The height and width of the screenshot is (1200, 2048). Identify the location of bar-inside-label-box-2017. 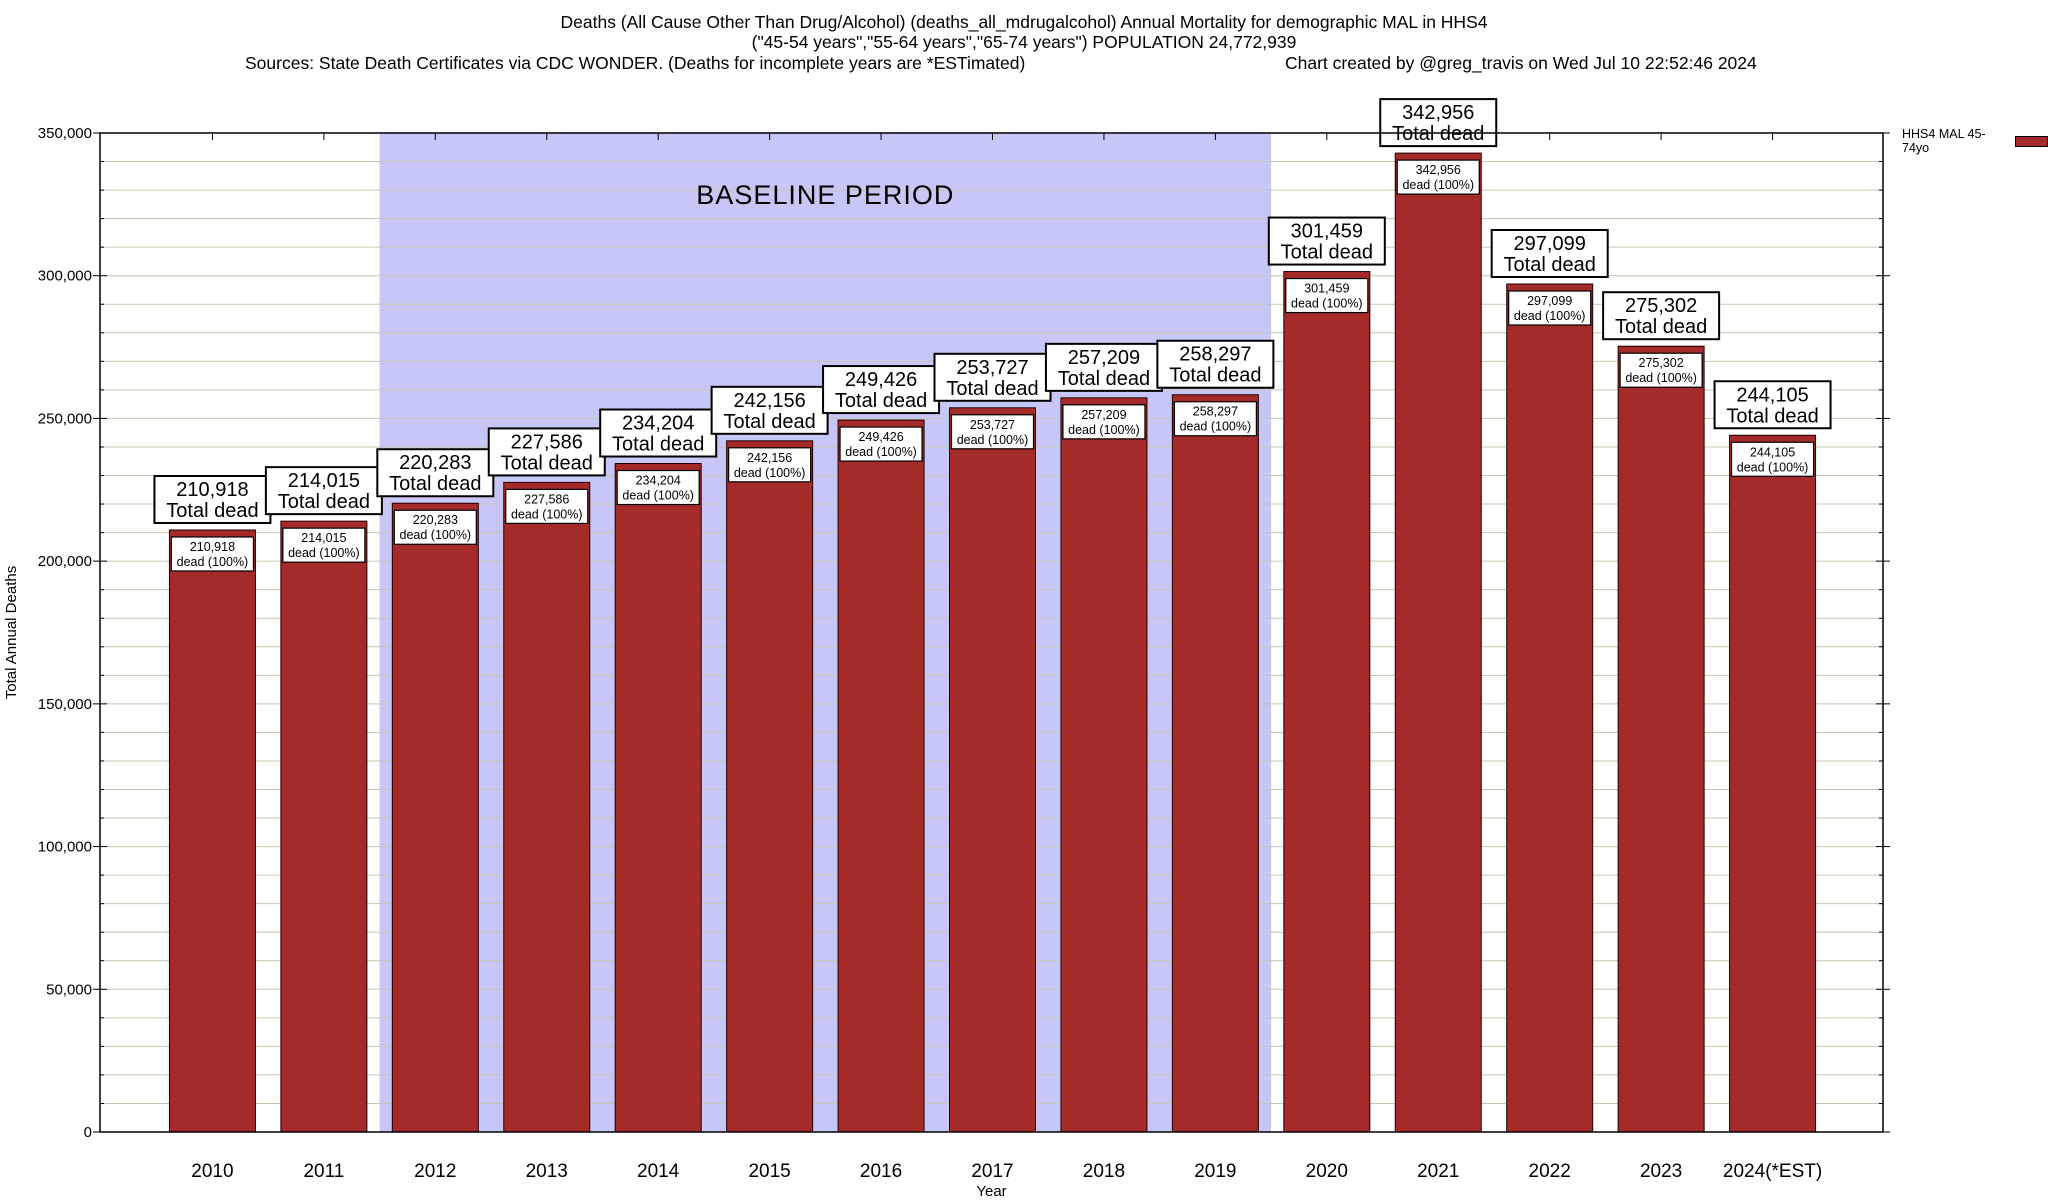
(992, 432).